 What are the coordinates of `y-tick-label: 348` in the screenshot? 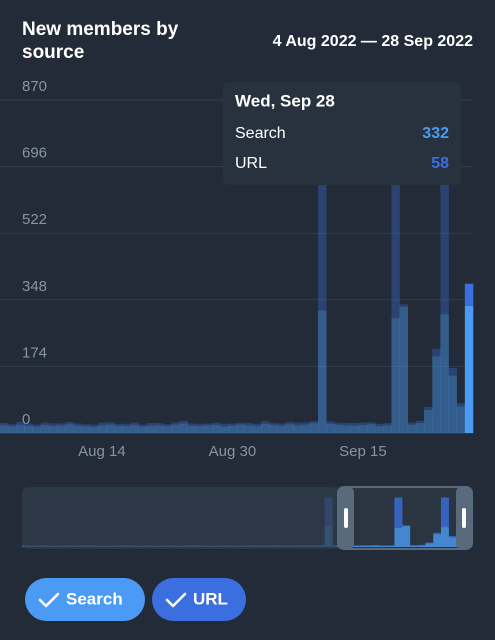 It's located at (34, 286).